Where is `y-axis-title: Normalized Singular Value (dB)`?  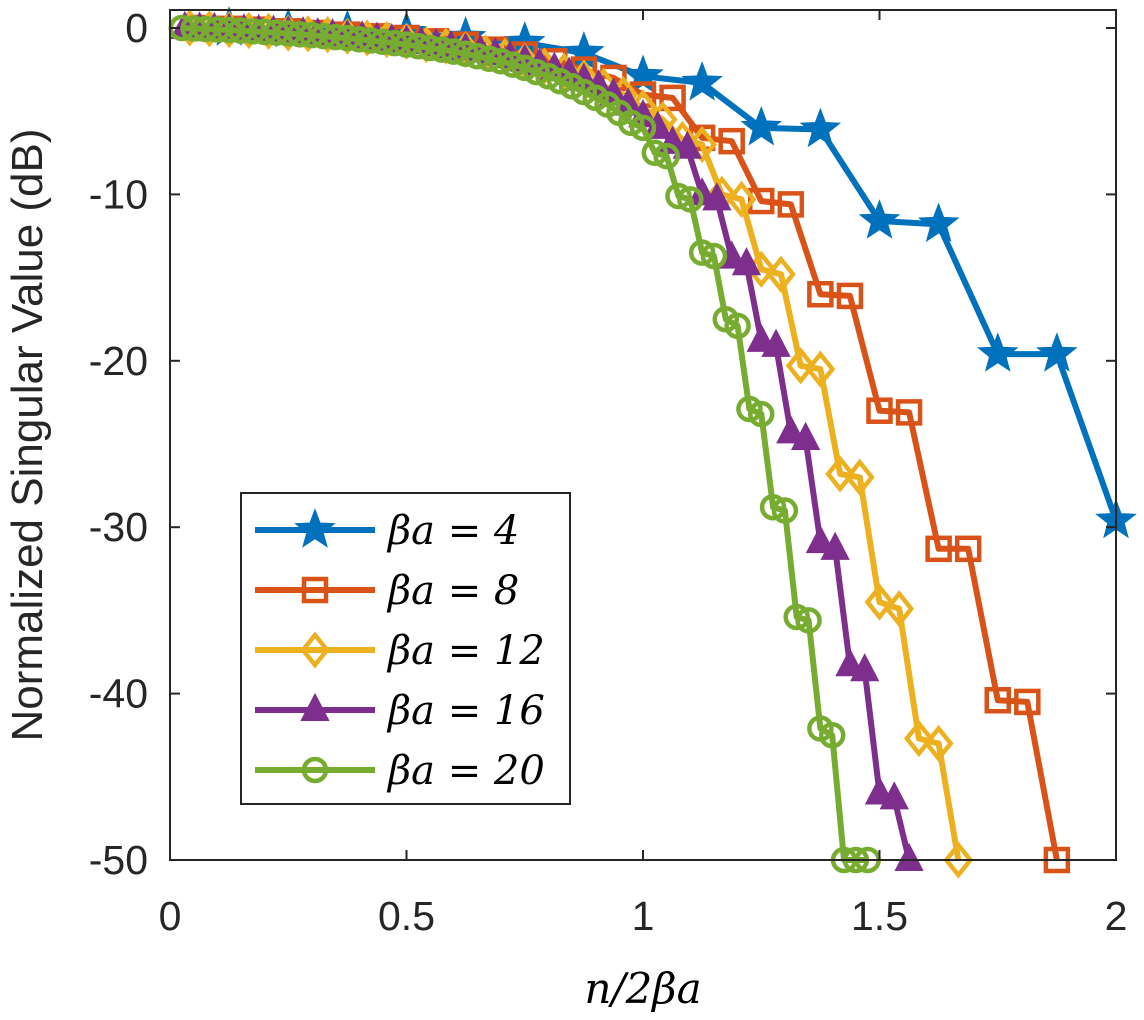 y-axis-title: Normalized Singular Value (dB) is located at coordinates (27, 434).